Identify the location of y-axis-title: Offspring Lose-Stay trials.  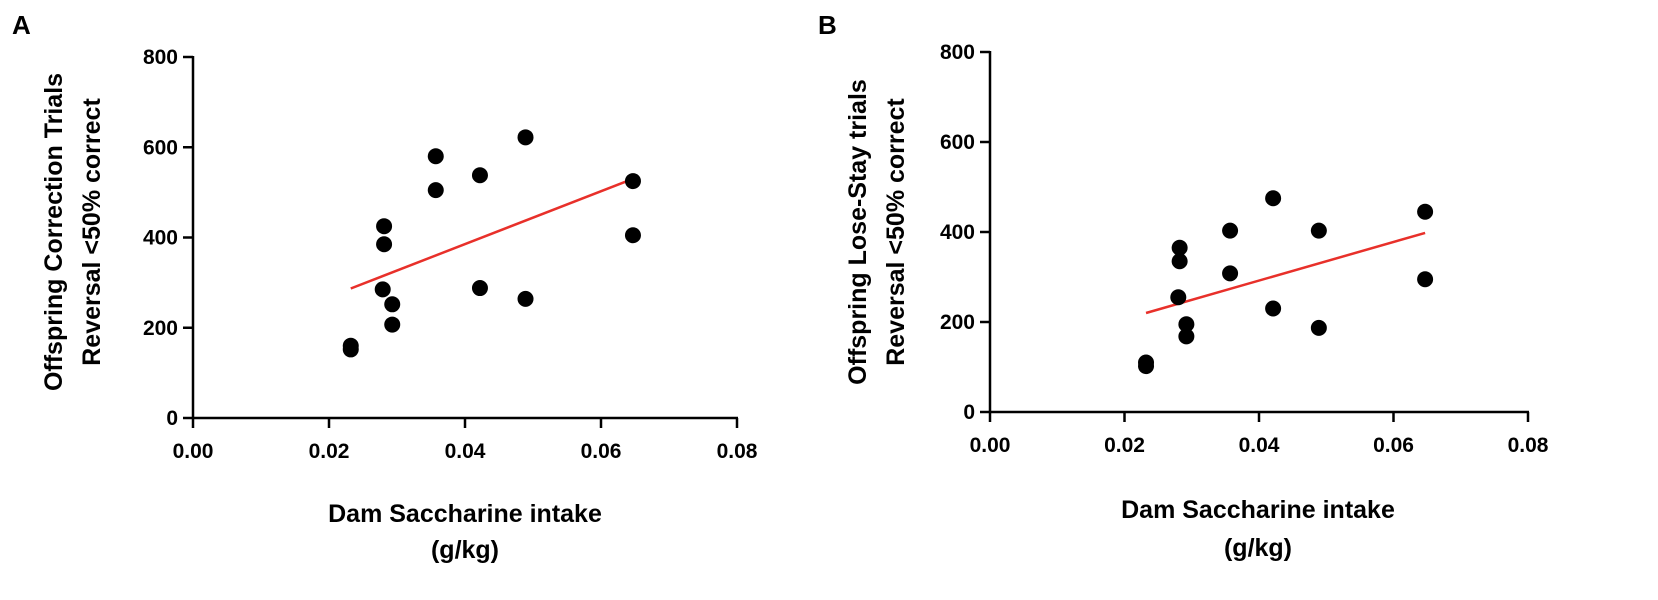
(858, 232).